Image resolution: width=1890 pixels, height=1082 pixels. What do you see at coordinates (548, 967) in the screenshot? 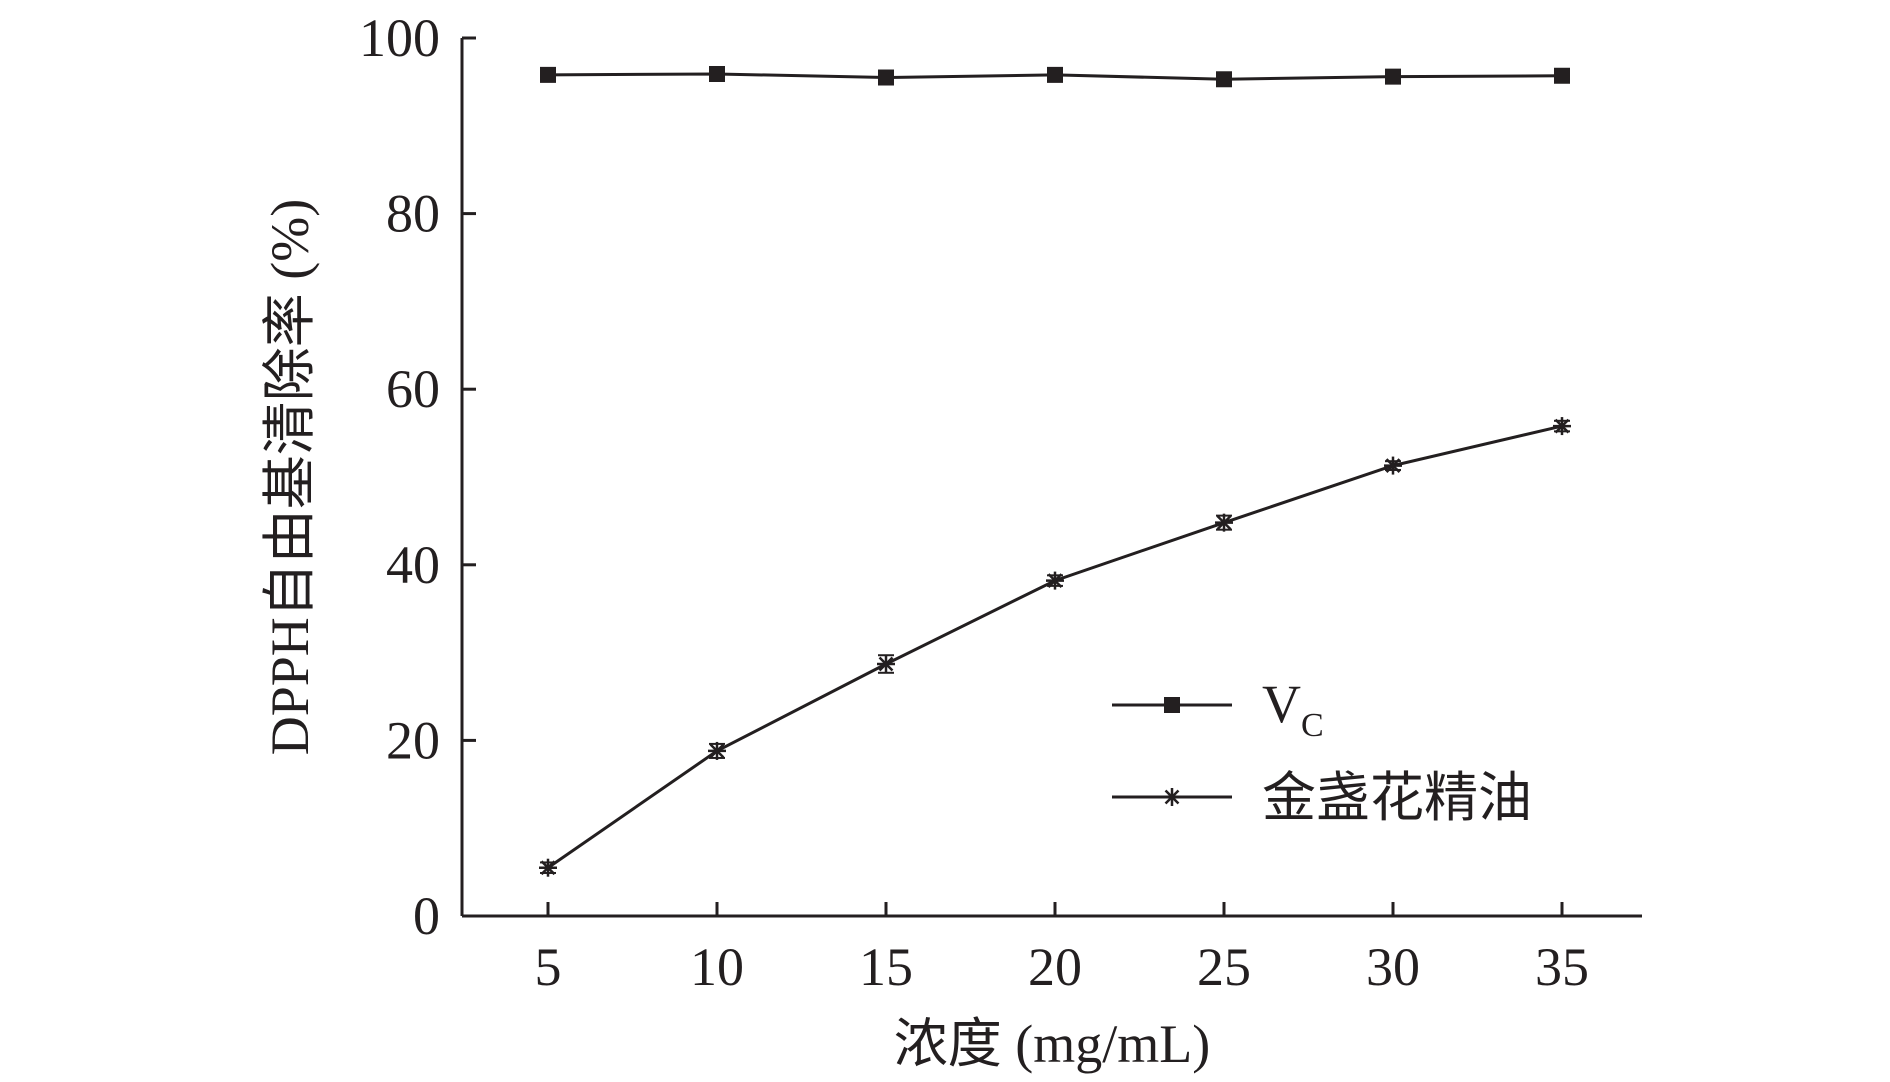
I see `x-tick-label-5: 5` at bounding box center [548, 967].